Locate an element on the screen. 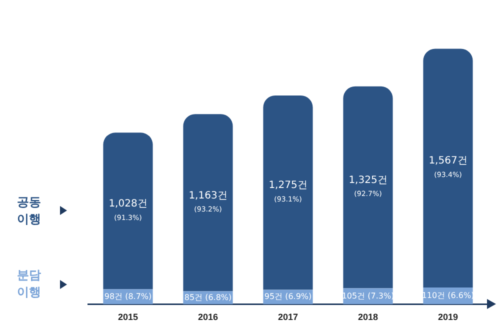  x-tick-label: 2019 is located at coordinates (448, 317).